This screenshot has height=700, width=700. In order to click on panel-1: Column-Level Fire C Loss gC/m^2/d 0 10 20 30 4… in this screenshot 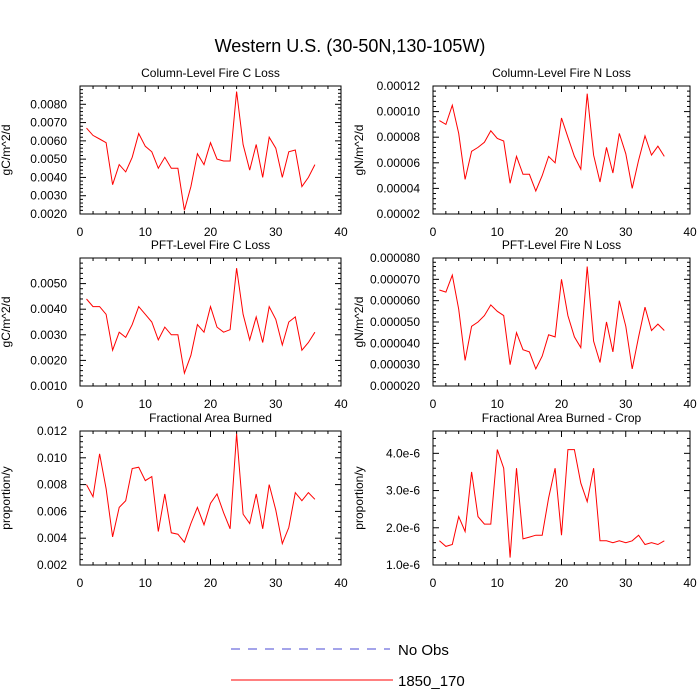, I will do `click(174, 152)`.